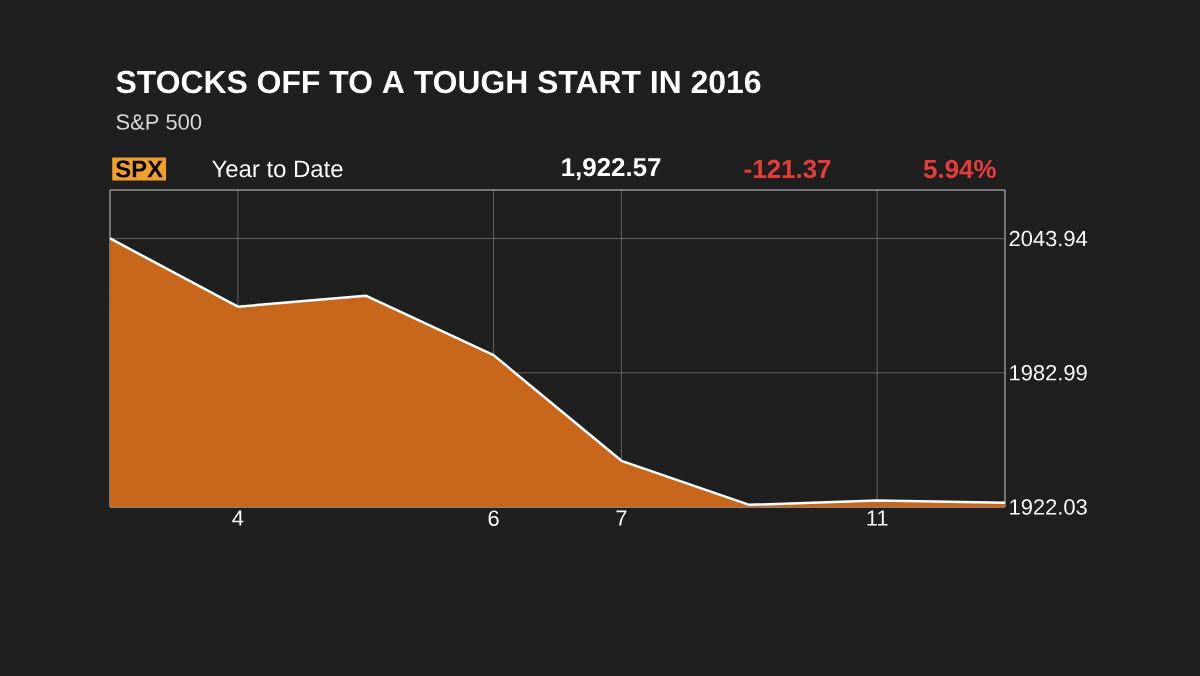 Image resolution: width=1200 pixels, height=676 pixels. Describe the element at coordinates (438, 82) in the screenshot. I see `chart-title: STOCKS OFF TO A TOUGH START IN 2016` at that location.